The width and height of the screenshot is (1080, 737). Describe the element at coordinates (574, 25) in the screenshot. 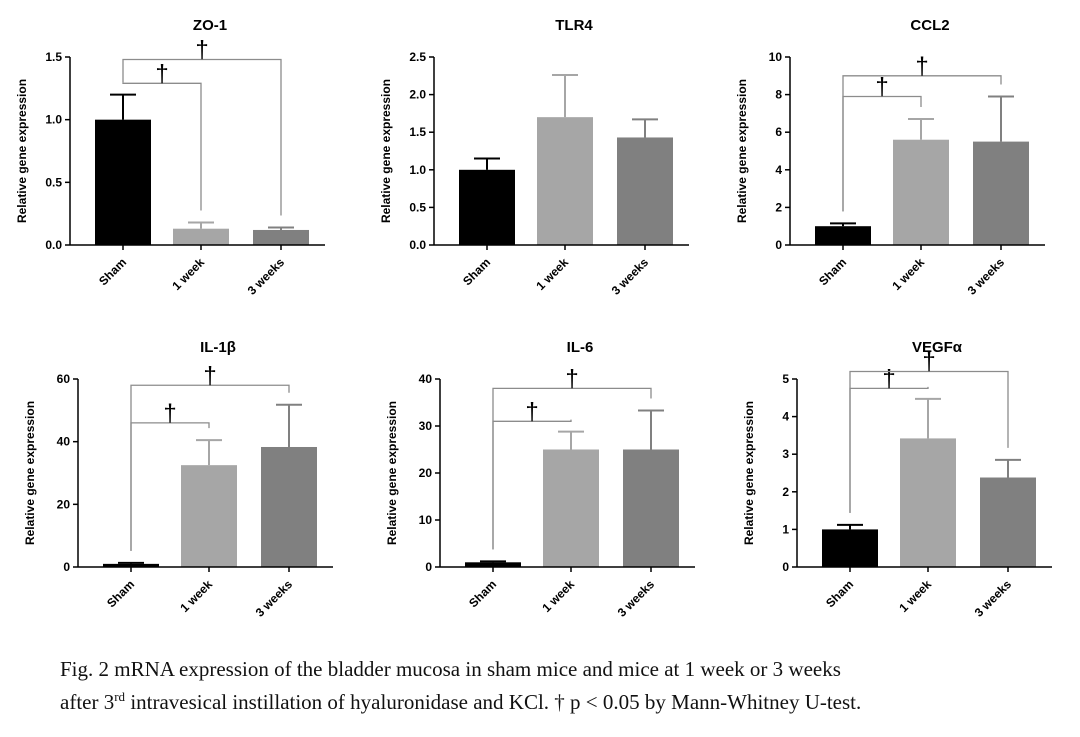

I see `chart-title: TLR4` at that location.